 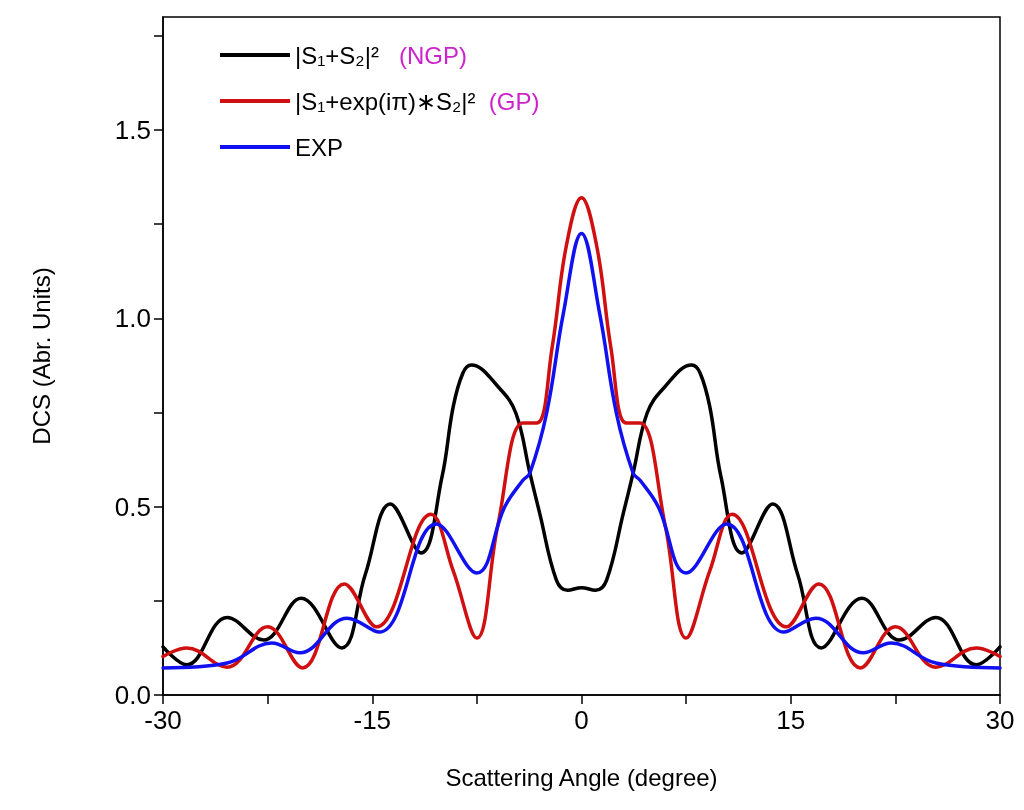 What do you see at coordinates (581, 720) in the screenshot?
I see `x-tick-label: 0` at bounding box center [581, 720].